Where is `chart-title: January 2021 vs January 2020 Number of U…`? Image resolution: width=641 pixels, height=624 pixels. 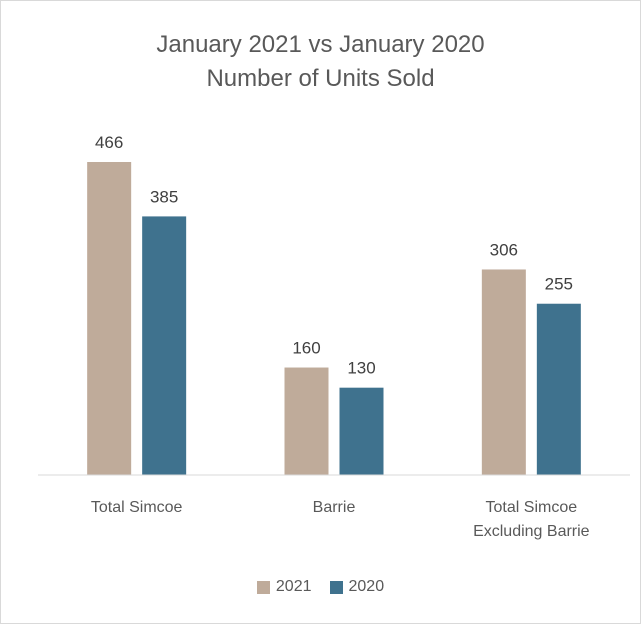 chart-title: January 2021 vs January 2020 Number of U… is located at coordinates (320, 62).